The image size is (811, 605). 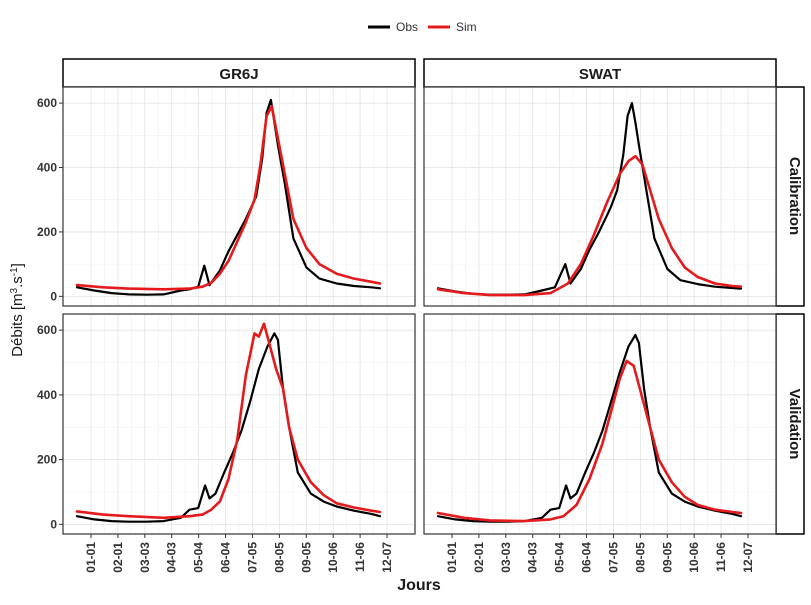 I want to click on strip-col-1-bg, so click(x=239, y=73).